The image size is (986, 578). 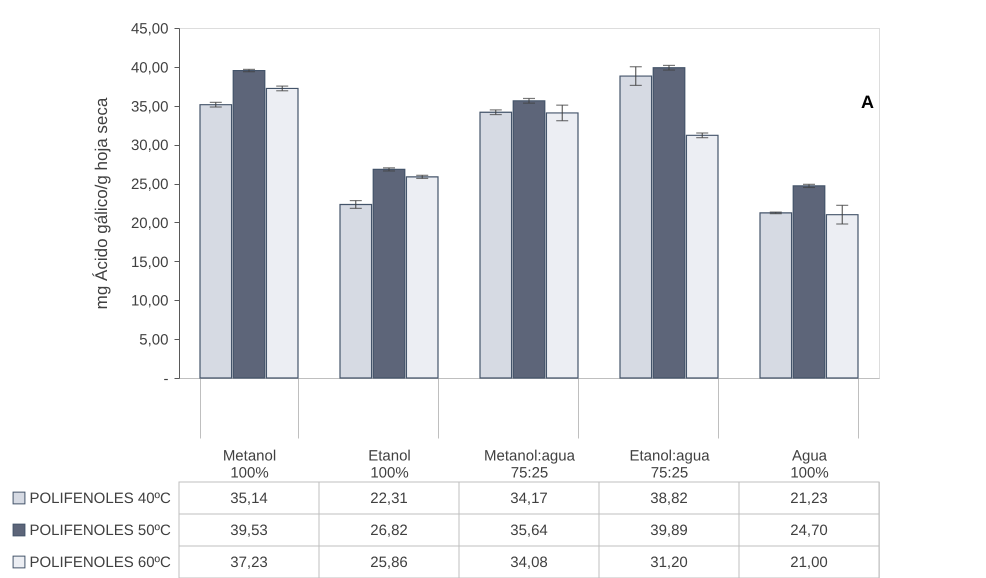 I want to click on x-tick-label: Etanol:agua 75:25, so click(x=669, y=465).